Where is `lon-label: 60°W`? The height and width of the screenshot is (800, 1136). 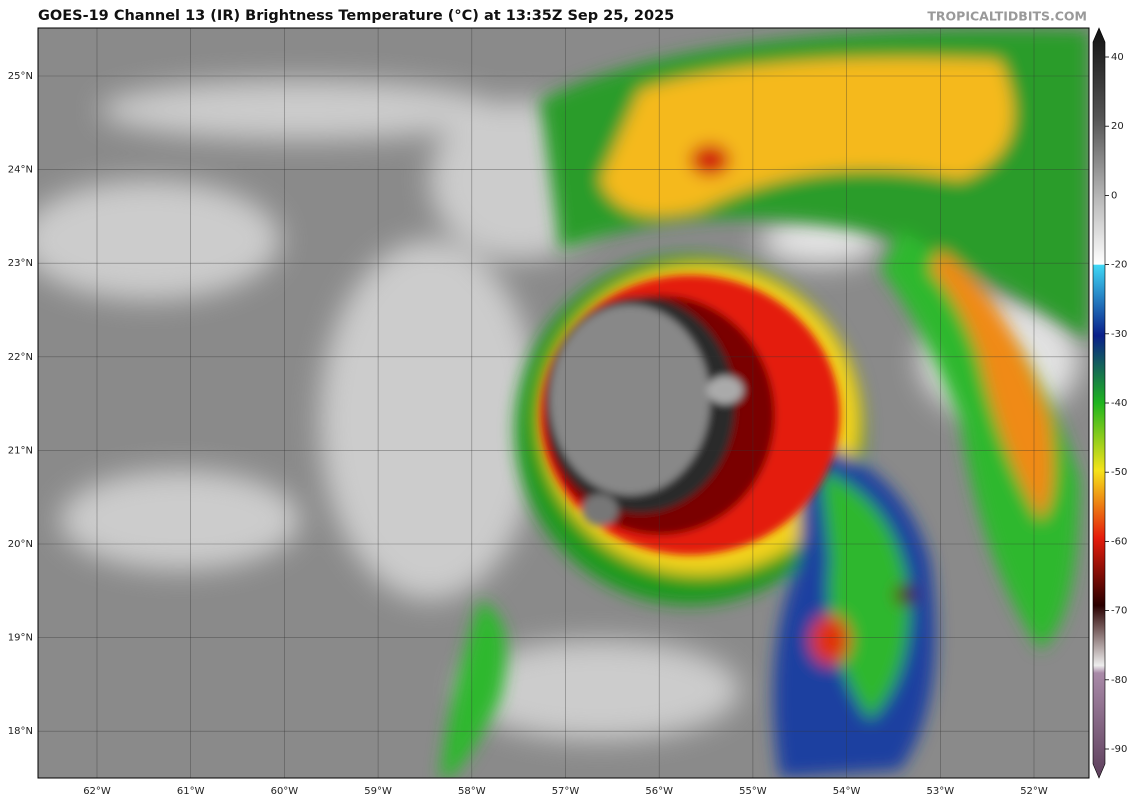 lon-label: 60°W is located at coordinates (285, 791).